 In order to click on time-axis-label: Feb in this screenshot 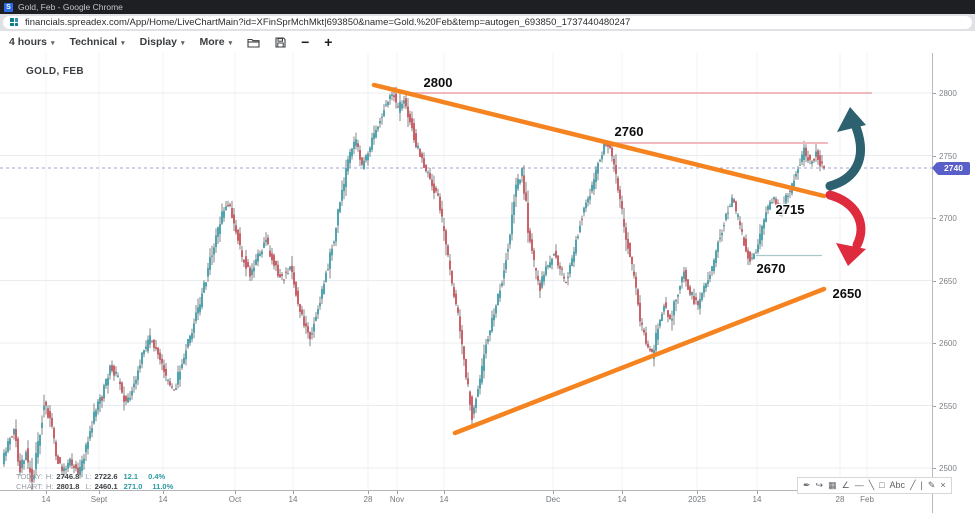, I will do `click(867, 499)`.